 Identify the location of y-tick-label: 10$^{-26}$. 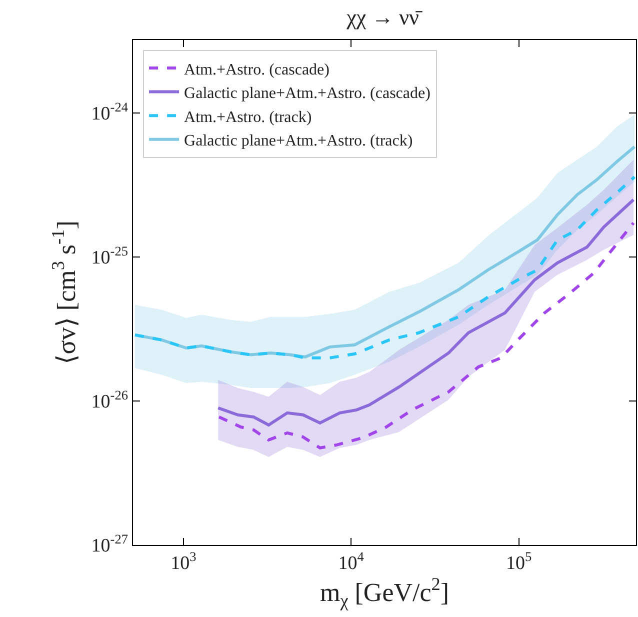
(109, 400).